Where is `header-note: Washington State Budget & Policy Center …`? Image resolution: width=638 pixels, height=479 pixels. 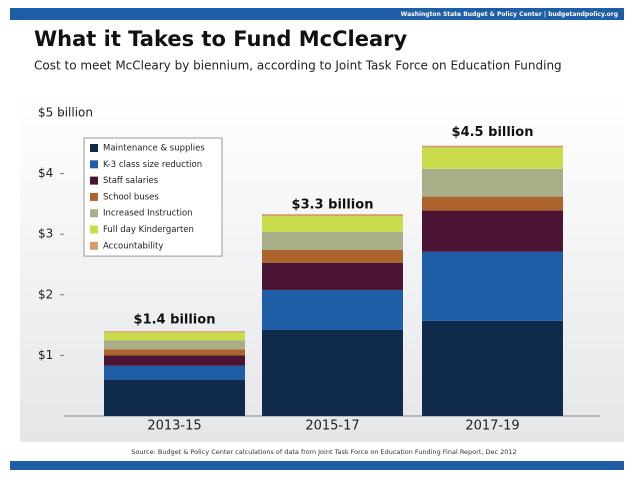
header-note: Washington State Budget & Policy Center … is located at coordinates (509, 14).